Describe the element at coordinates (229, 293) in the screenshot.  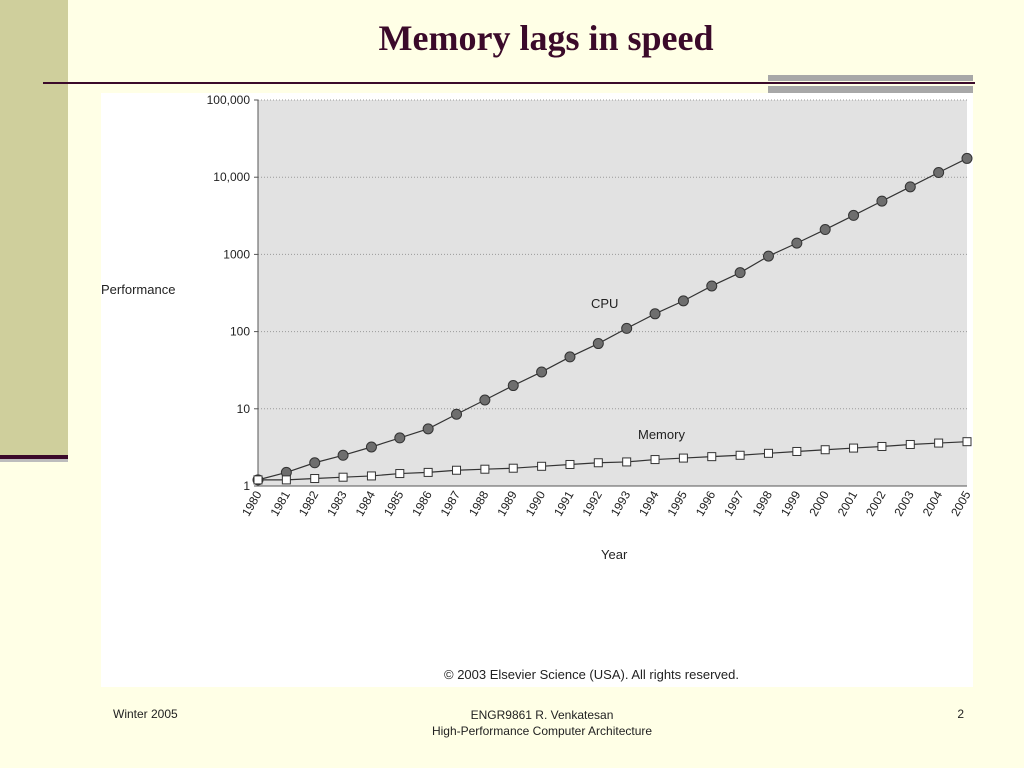
I see `y-tick-labels: 1 10 100 1000 10,000 100,000` at that location.